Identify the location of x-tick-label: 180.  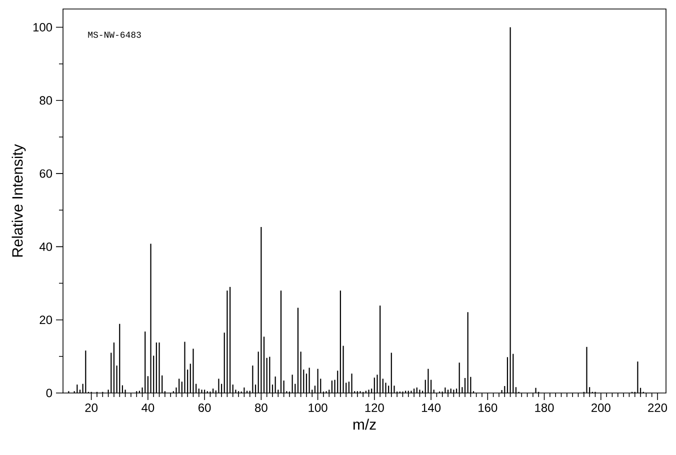
(544, 408).